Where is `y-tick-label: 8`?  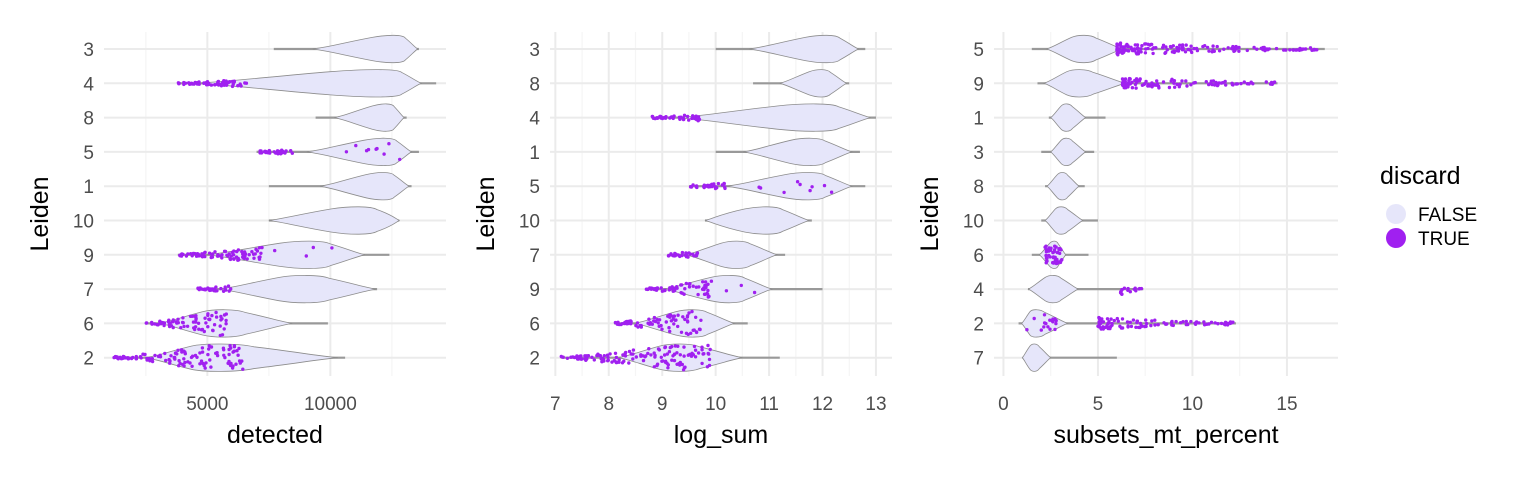 y-tick-label: 8 is located at coordinates (978, 187).